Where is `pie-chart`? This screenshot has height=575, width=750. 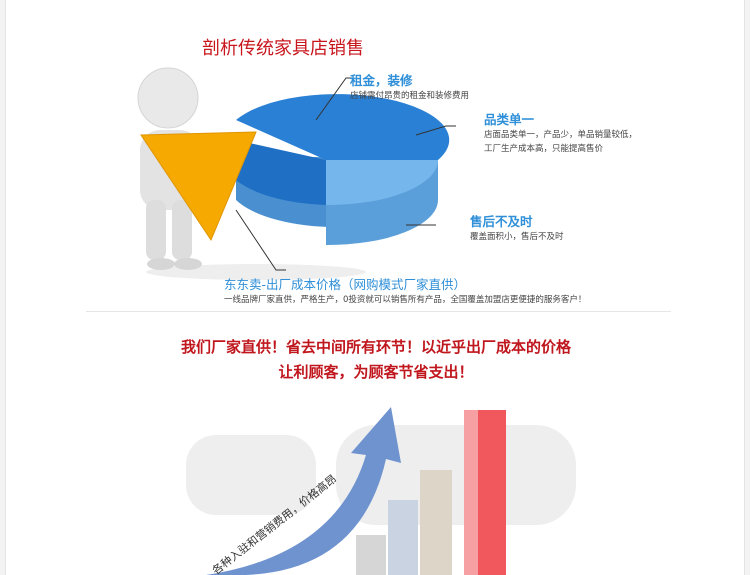 pie-chart is located at coordinates (295, 170).